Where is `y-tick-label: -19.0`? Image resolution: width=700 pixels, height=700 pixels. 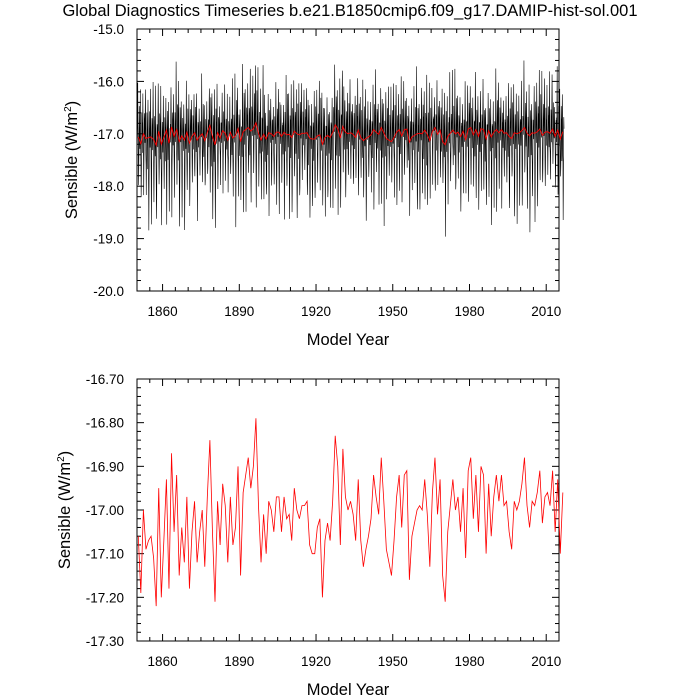 y-tick-label: -19.0 is located at coordinates (108, 239).